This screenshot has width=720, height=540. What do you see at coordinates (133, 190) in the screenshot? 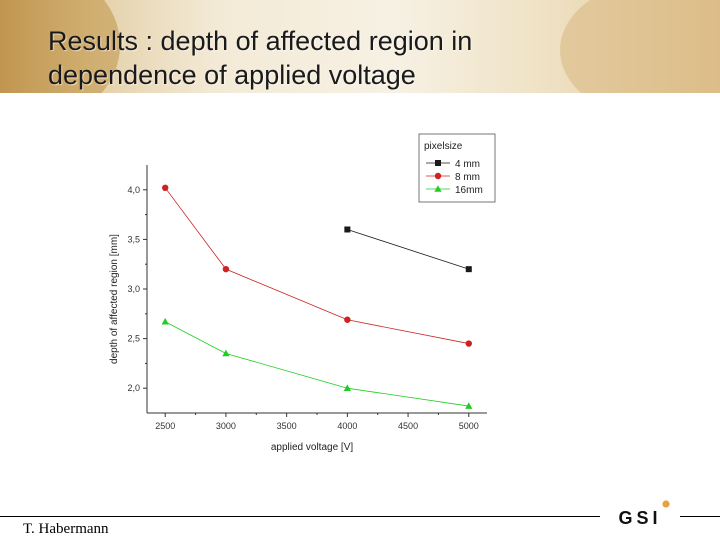
I see `y-tick-label: 4,0` at bounding box center [133, 190].